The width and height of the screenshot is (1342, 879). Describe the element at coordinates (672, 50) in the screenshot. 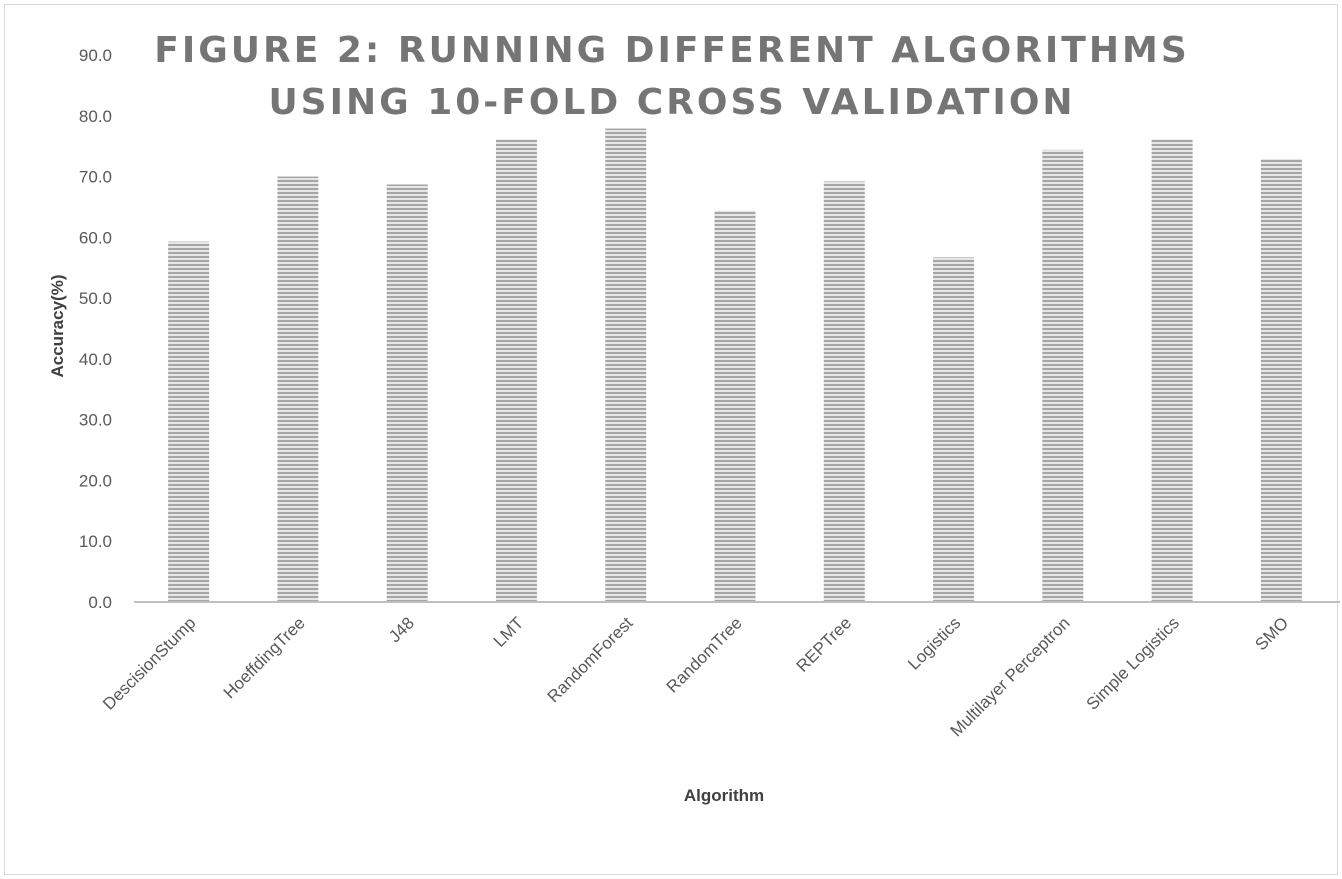

I see `chart-title-line-1: FIGURE 2: RUNNING DIFFERENT ALGORITHMS` at that location.